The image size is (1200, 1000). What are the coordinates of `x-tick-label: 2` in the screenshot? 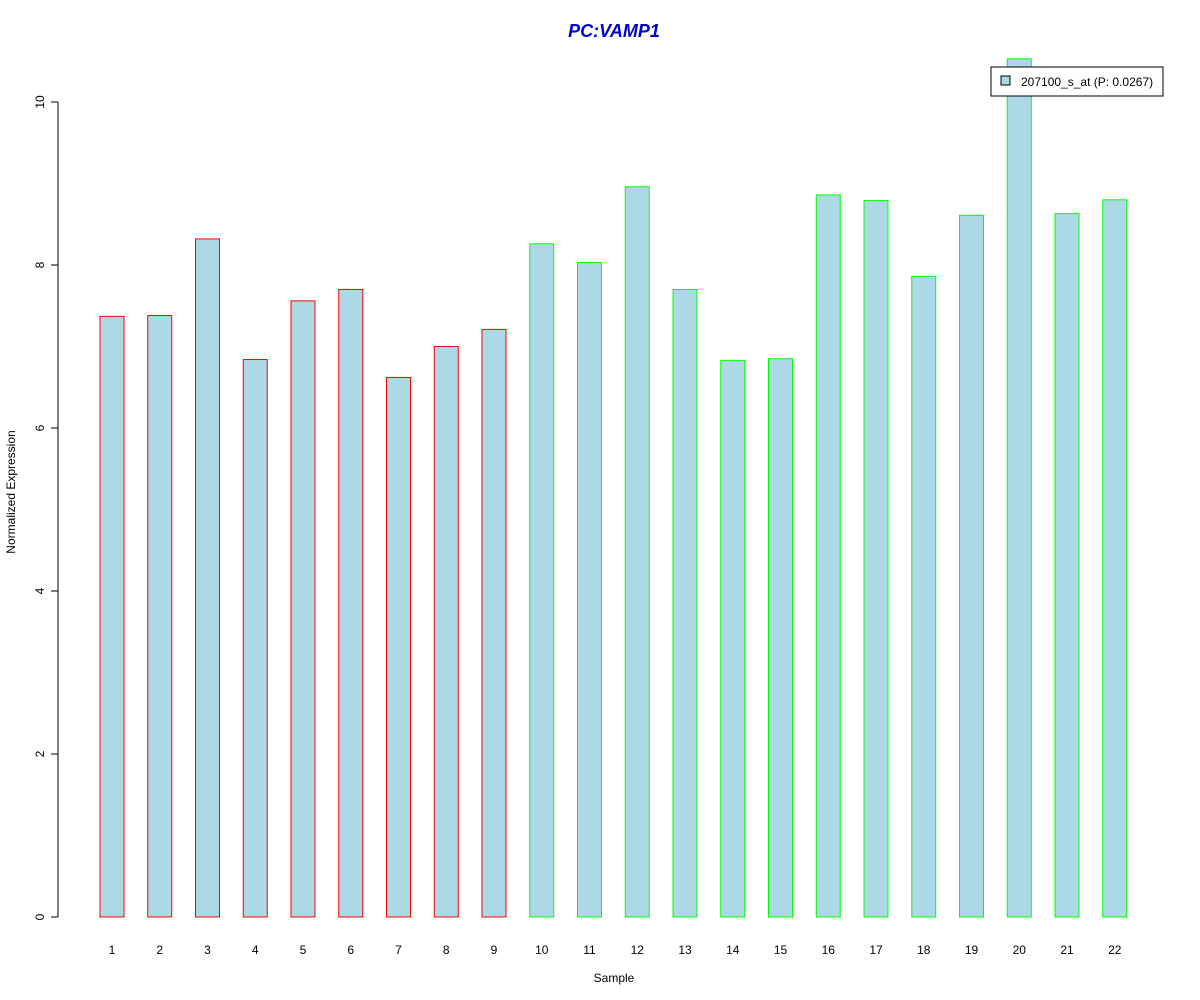 It's located at (159, 950).